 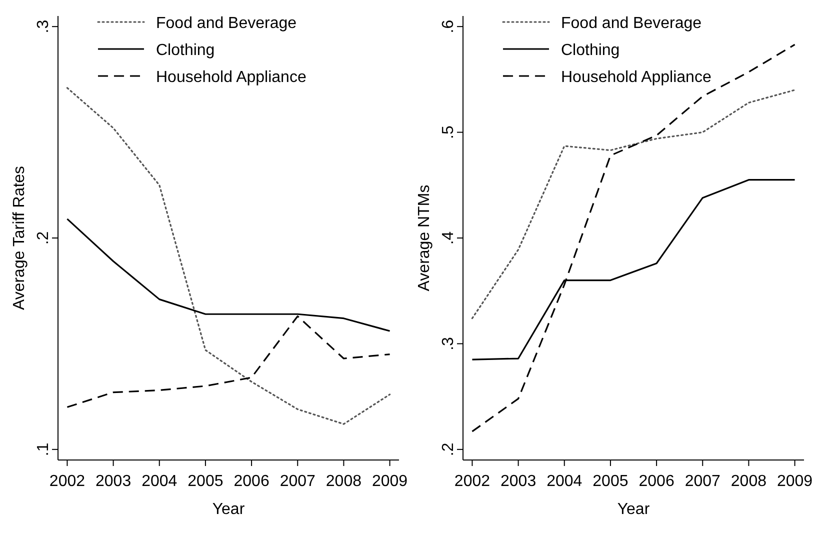 I want to click on y-tick-label: .4, so click(x=448, y=238).